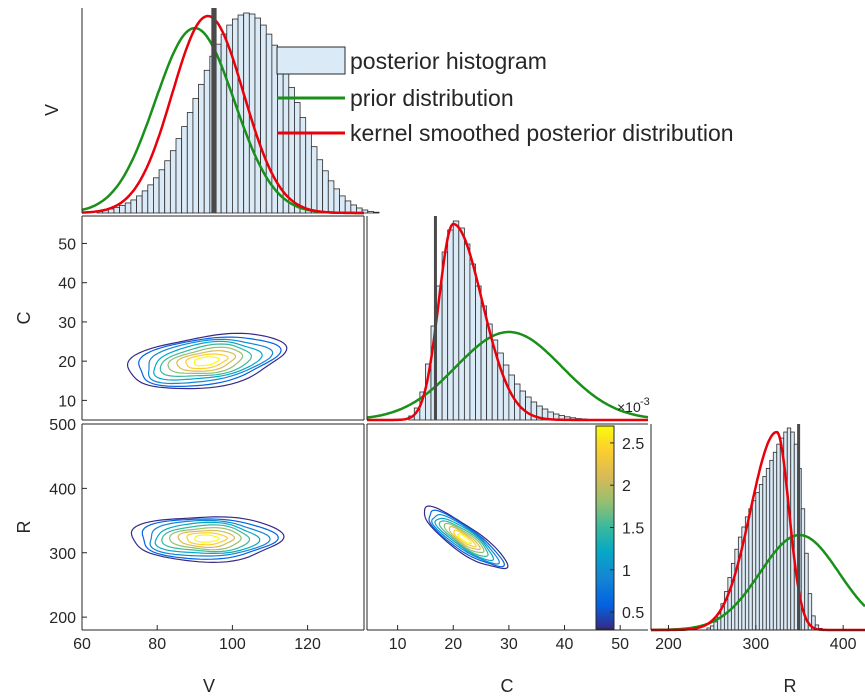  What do you see at coordinates (62, 489) in the screenshot?
I see `y-tick-label: 400` at bounding box center [62, 489].